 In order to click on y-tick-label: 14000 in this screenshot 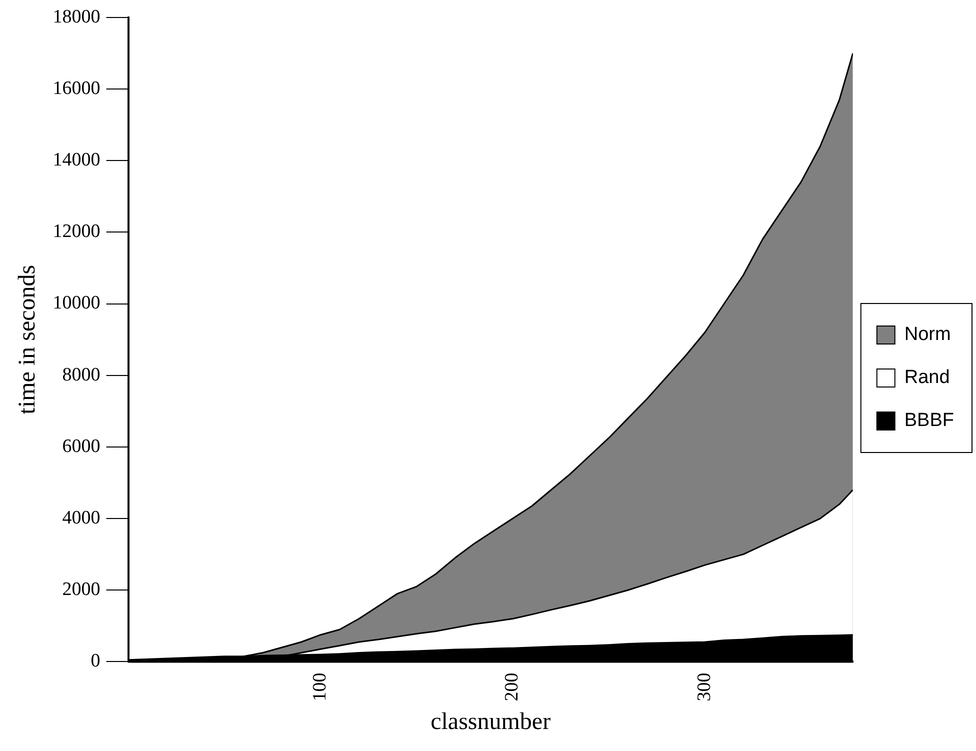, I will do `click(76, 160)`.